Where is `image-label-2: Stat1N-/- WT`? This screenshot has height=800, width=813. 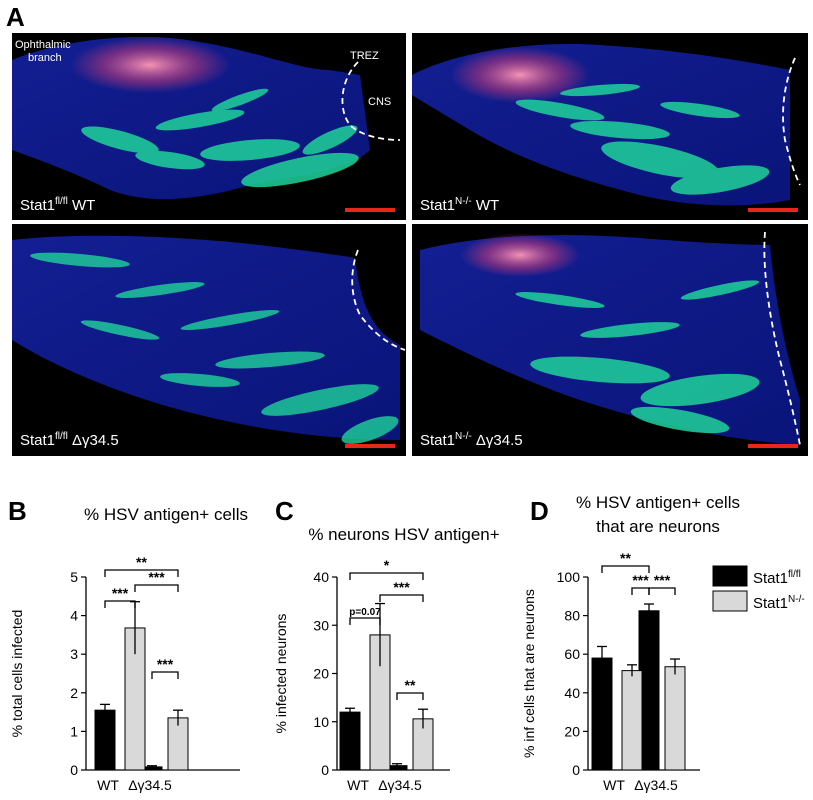
image-label-2: Stat1N-/- WT is located at coordinates (459, 205).